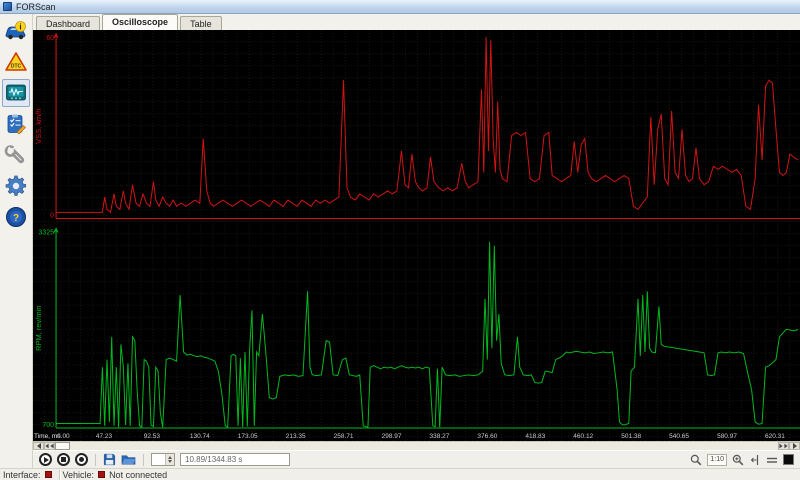 This screenshot has height=480, width=800. I want to click on tab-table: Table, so click(201, 23).